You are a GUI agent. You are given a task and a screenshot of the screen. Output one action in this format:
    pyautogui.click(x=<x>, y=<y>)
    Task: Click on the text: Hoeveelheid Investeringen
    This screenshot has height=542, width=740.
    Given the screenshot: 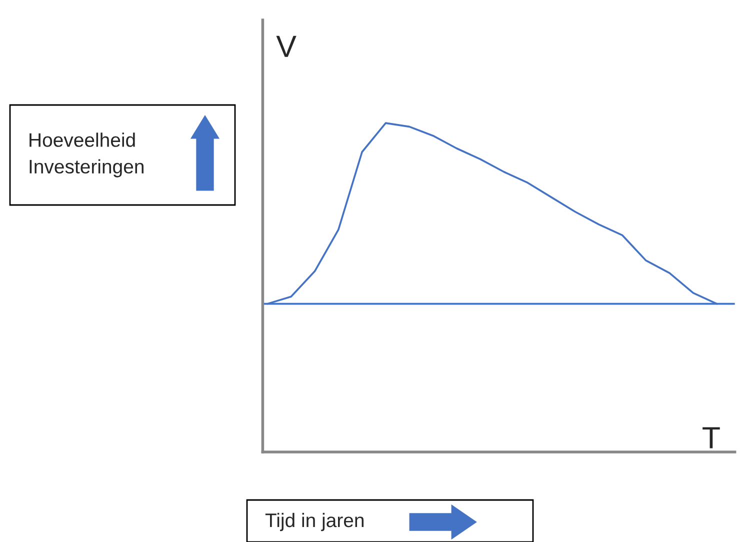 What is the action you would take?
    pyautogui.click(x=87, y=155)
    